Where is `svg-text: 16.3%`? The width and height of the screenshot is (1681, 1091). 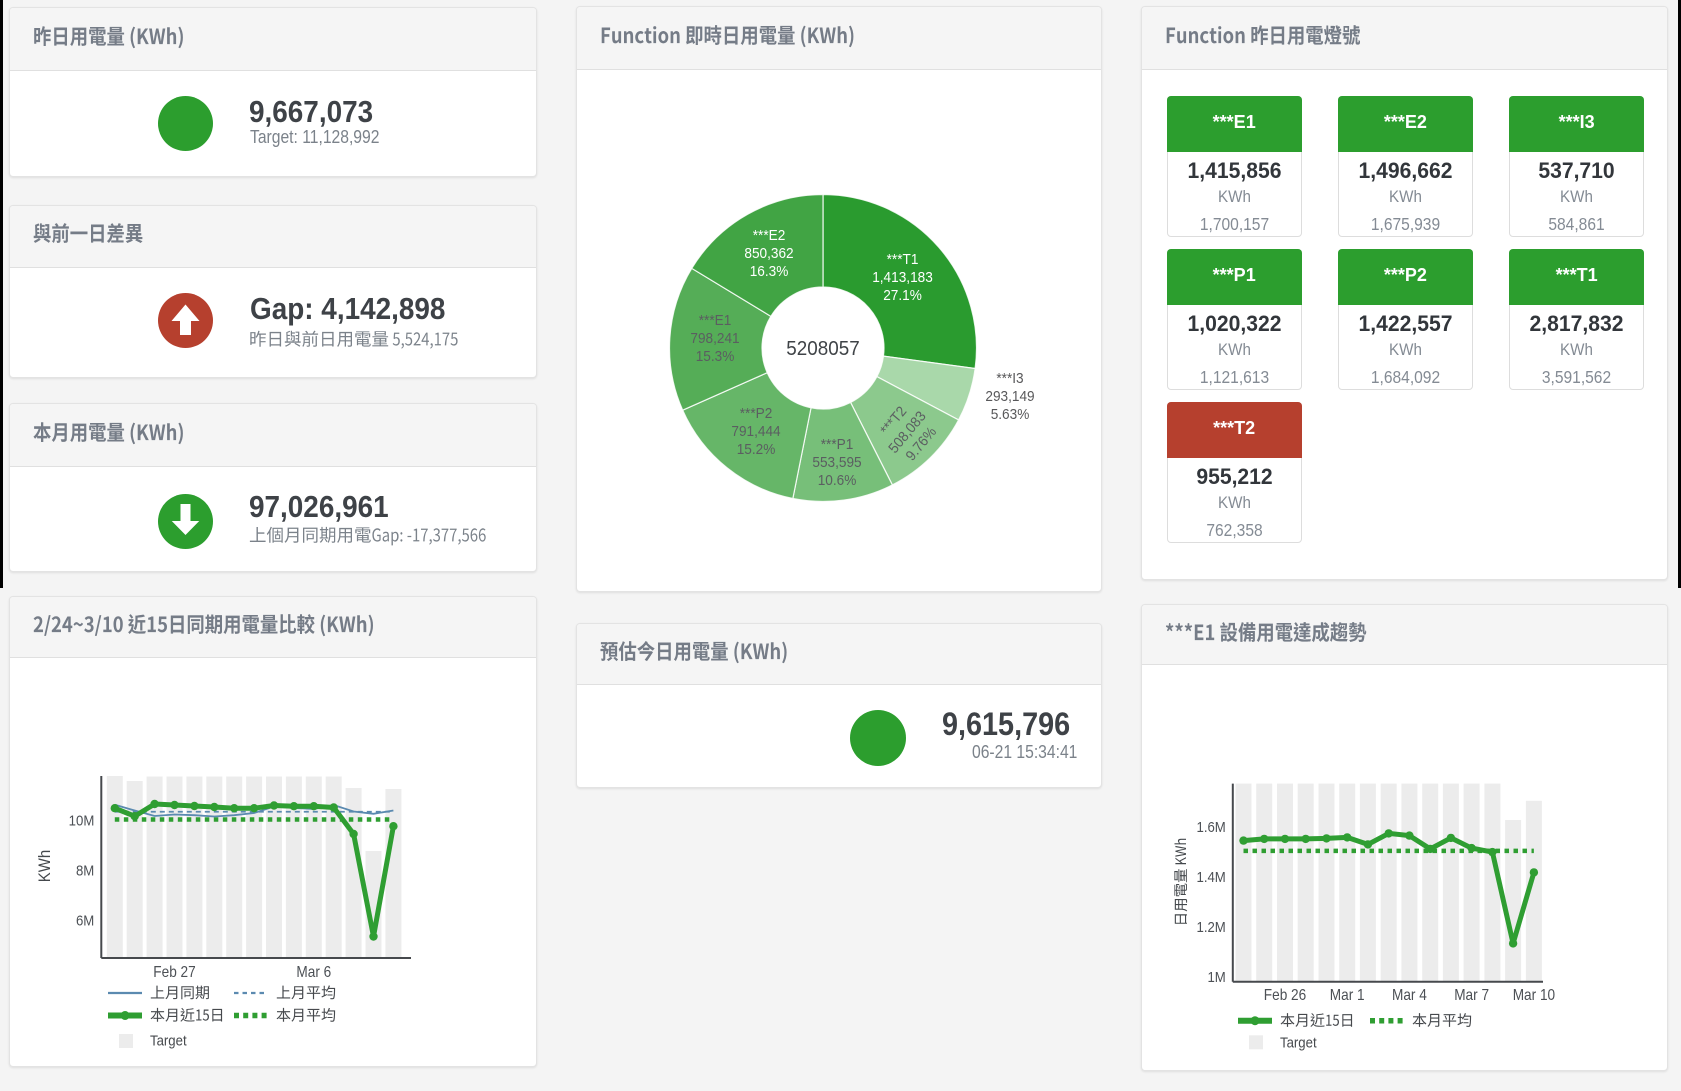 svg-text: 16.3% is located at coordinates (769, 271).